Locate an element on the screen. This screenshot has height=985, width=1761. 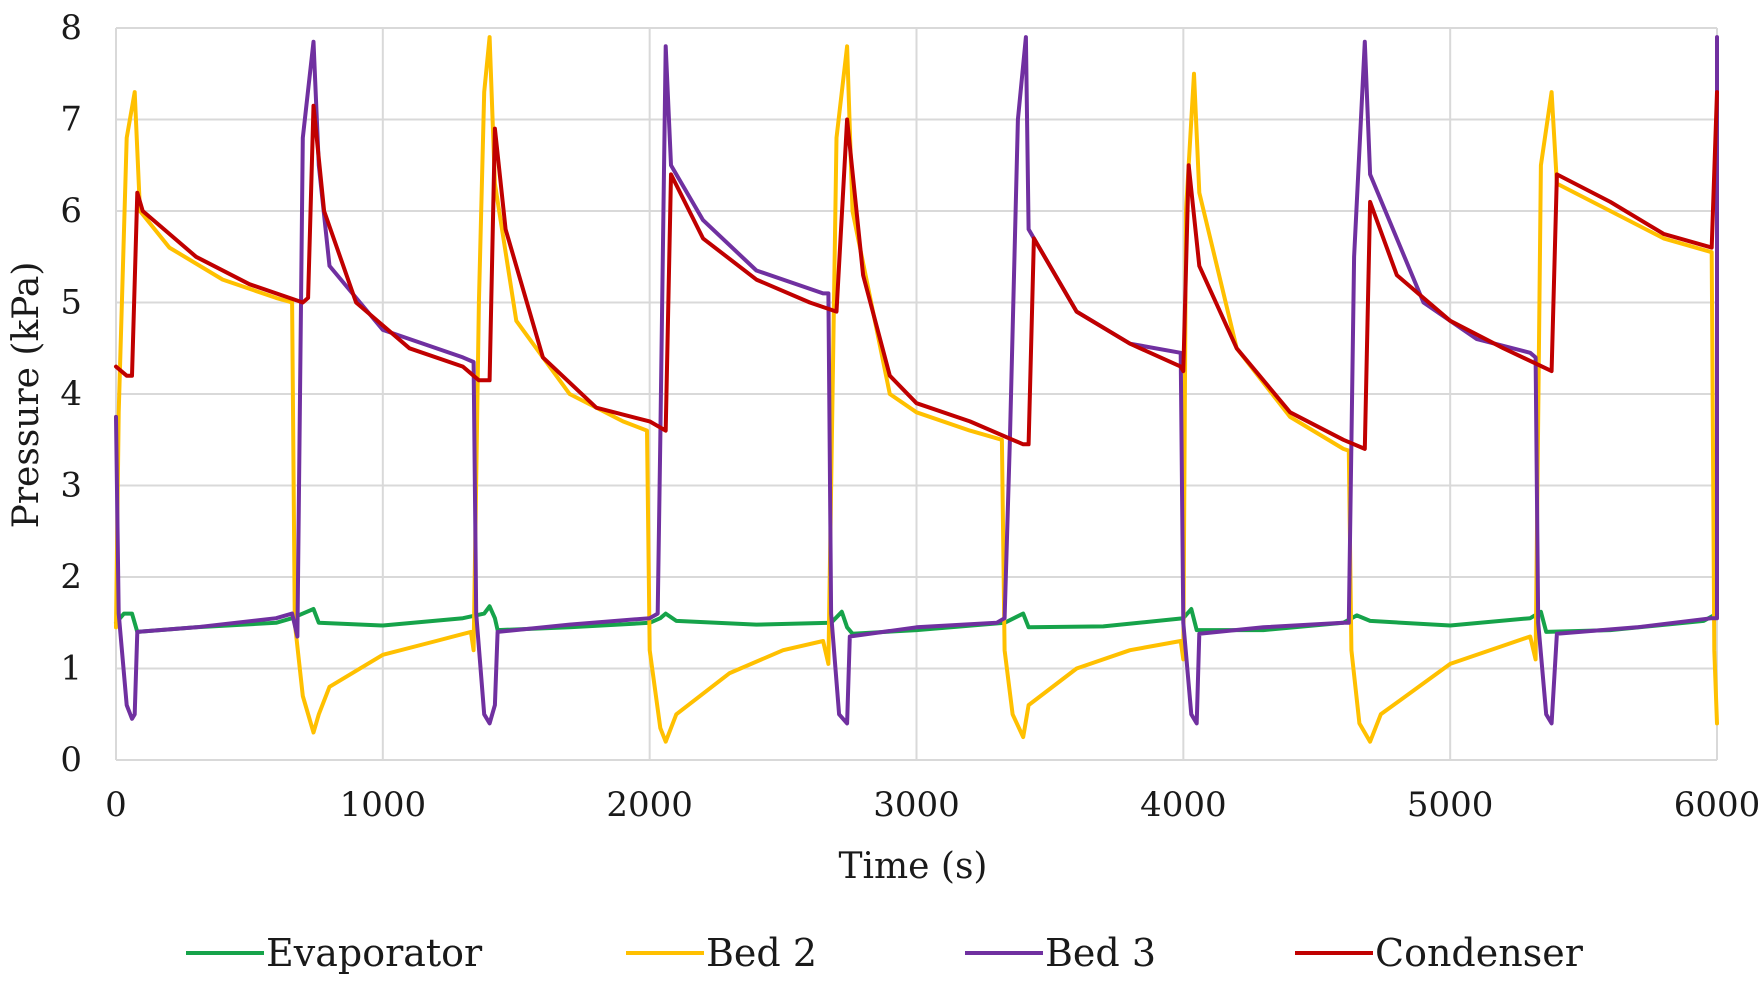
legend: Evaporator Bed 2 Bed 3 Condenser is located at coordinates (885, 953).